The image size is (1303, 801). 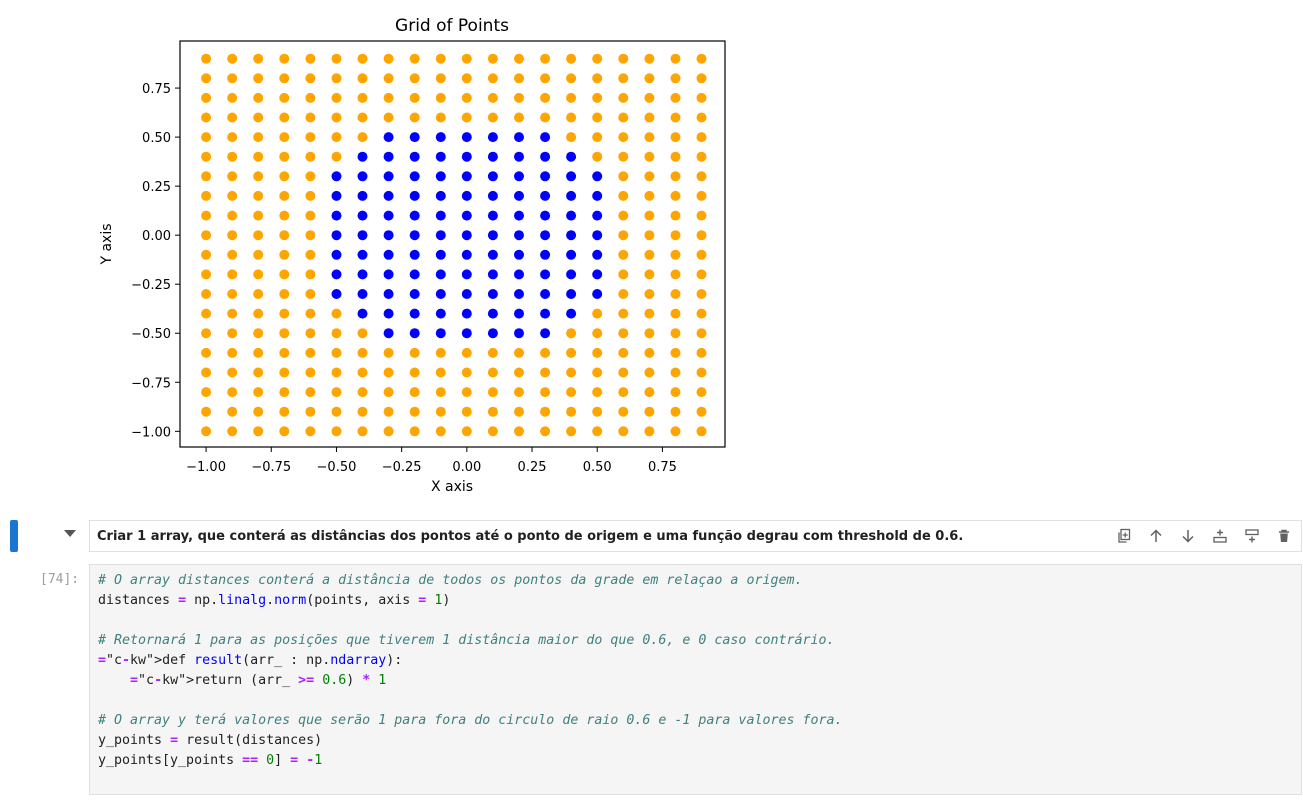 I want to click on insert-above-icon, so click(x=1220, y=536).